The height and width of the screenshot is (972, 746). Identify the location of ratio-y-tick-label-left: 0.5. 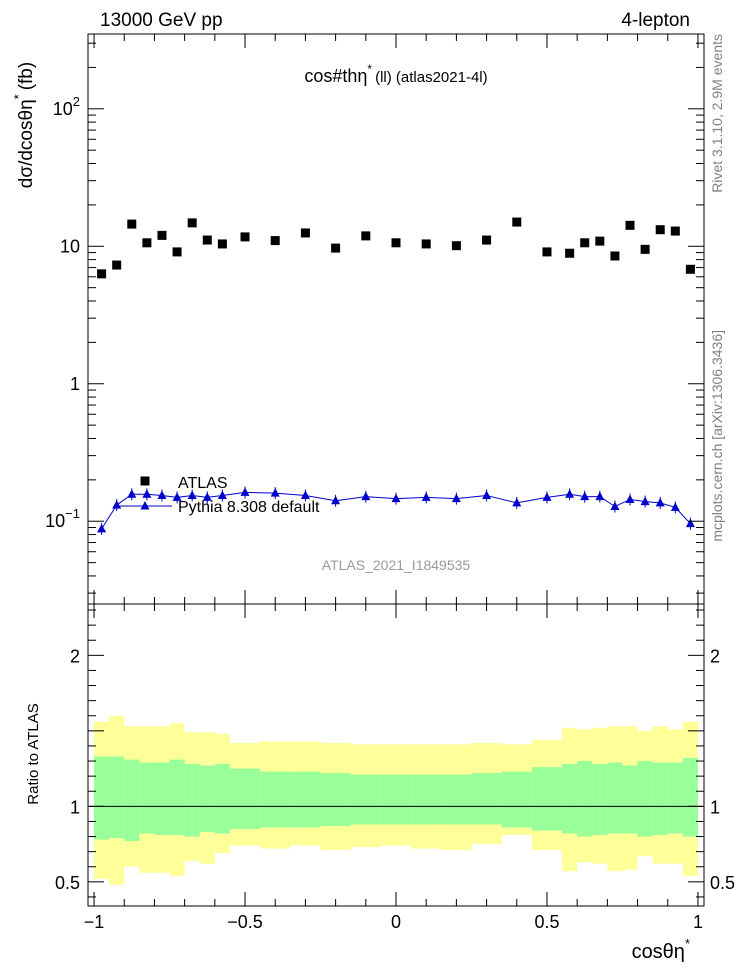
(67, 883).